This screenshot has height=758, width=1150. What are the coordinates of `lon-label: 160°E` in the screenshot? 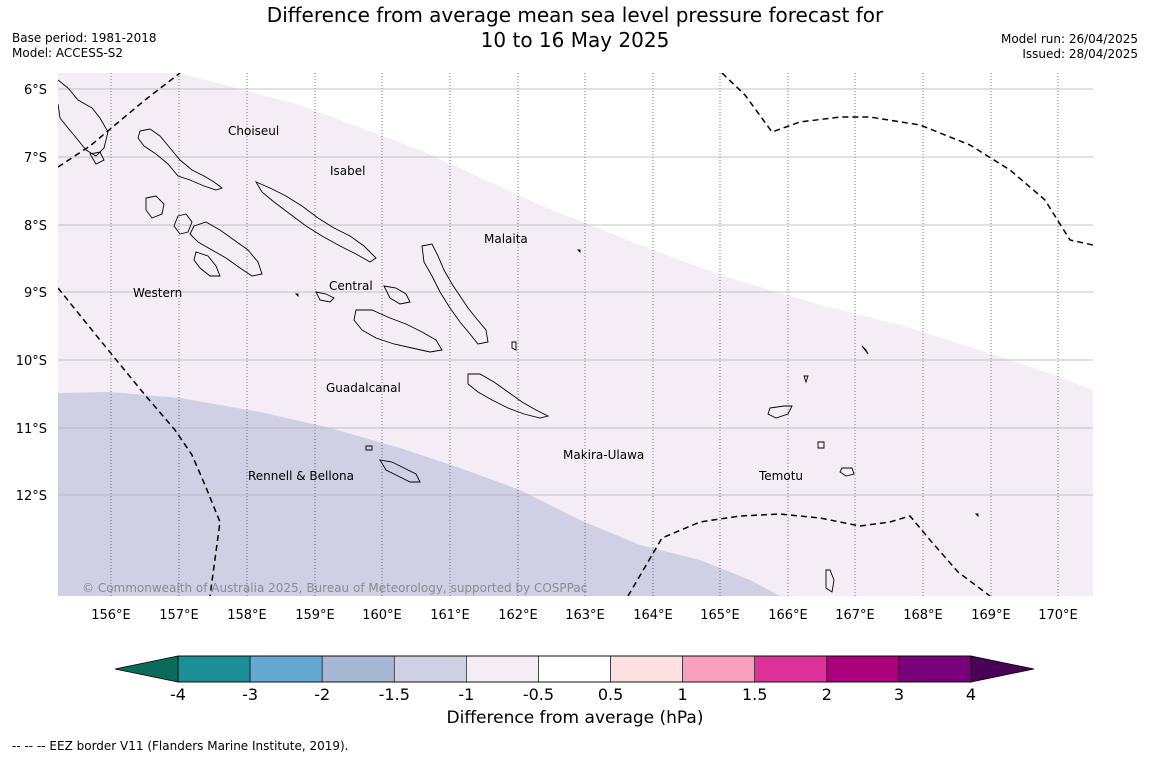 It's located at (382, 615).